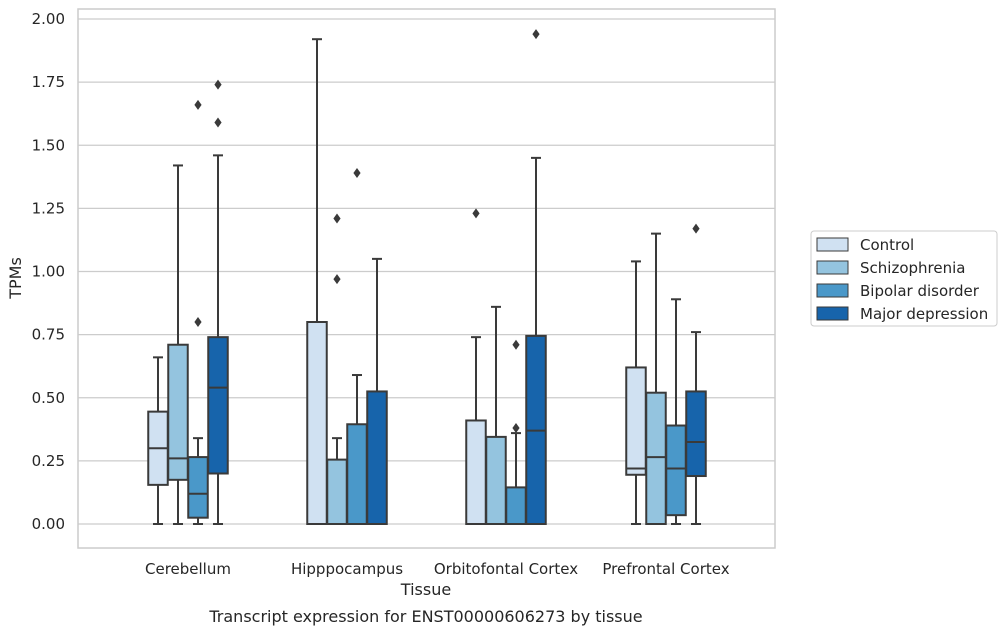  What do you see at coordinates (48, 461) in the screenshot?
I see `y-tick-label: 0.25` at bounding box center [48, 461].